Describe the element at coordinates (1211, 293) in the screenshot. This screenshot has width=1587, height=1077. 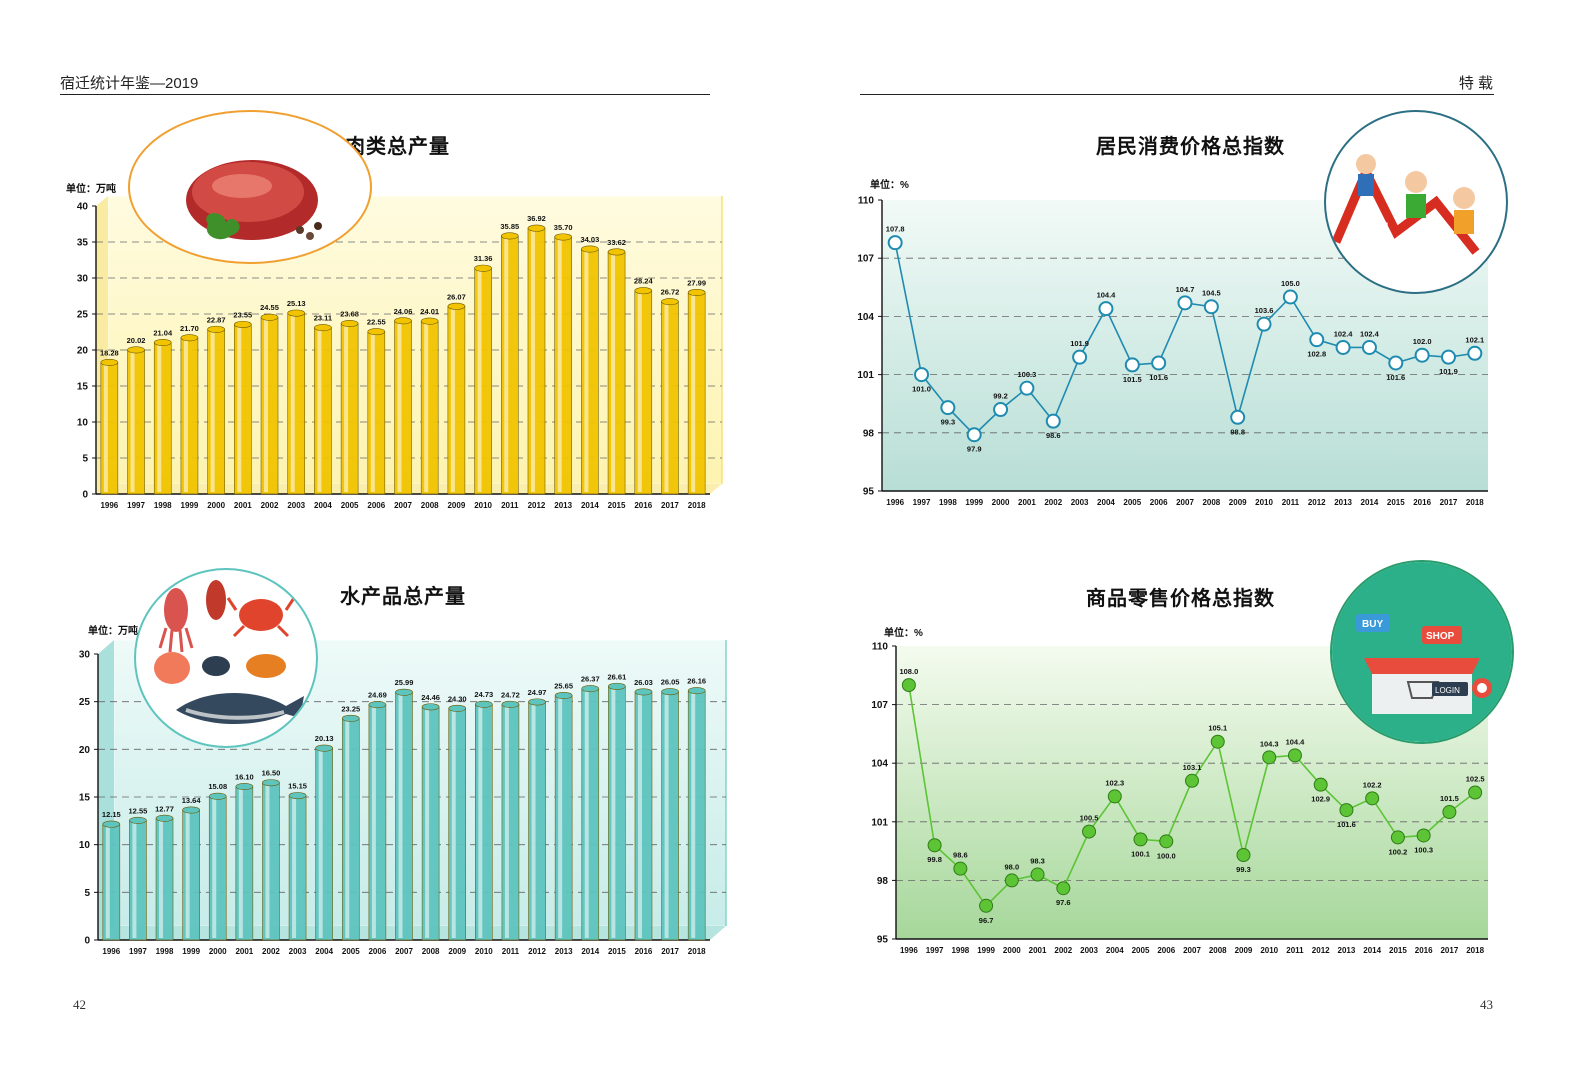
I see `data-label: 104.5` at that location.